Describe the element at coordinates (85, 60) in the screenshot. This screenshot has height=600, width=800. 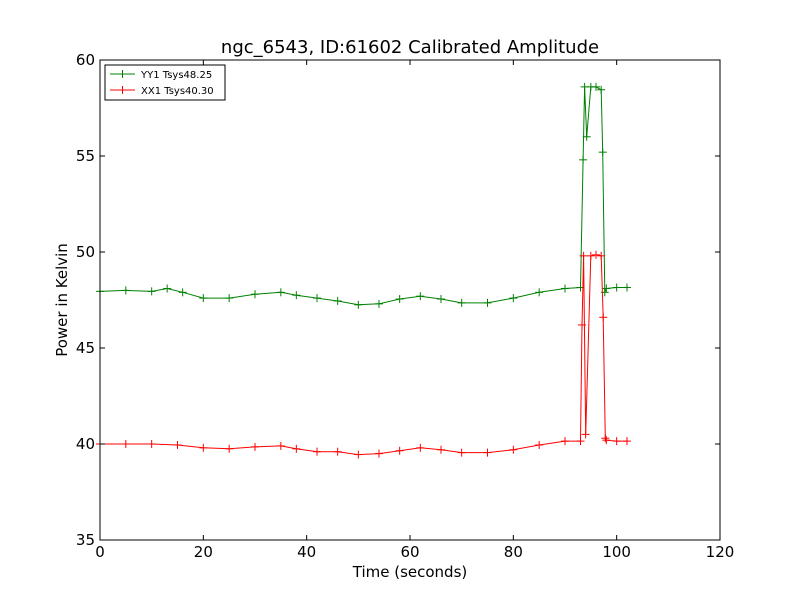
I see `y-tick-label: 60` at that location.